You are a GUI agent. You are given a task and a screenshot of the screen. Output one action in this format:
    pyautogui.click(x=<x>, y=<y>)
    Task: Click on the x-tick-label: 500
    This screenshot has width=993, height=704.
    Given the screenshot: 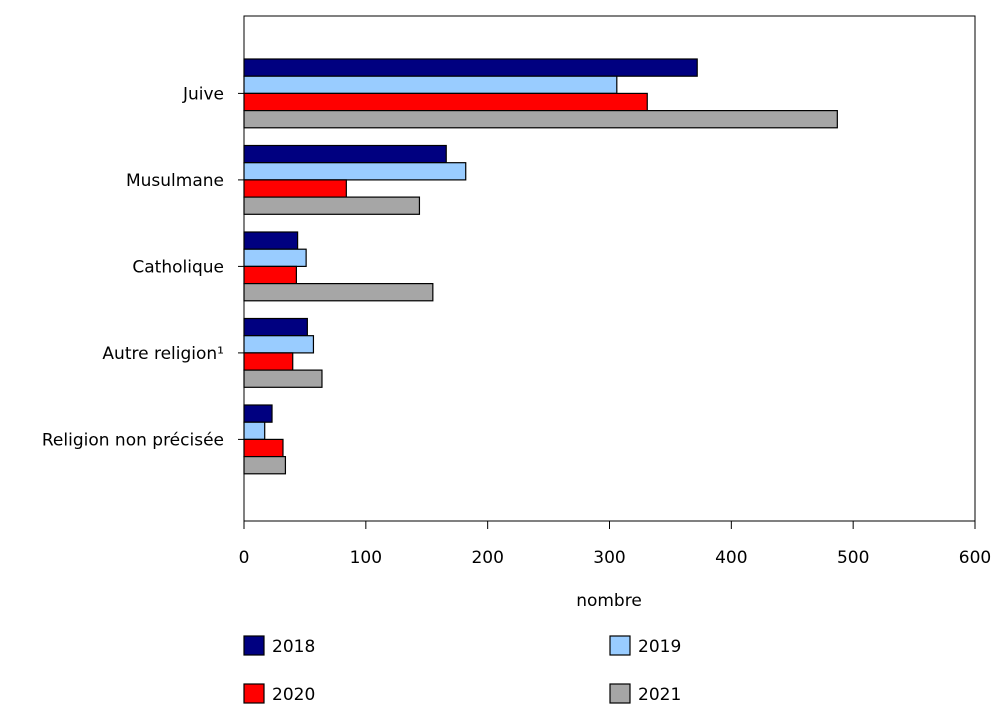 What is the action you would take?
    pyautogui.click(x=853, y=558)
    